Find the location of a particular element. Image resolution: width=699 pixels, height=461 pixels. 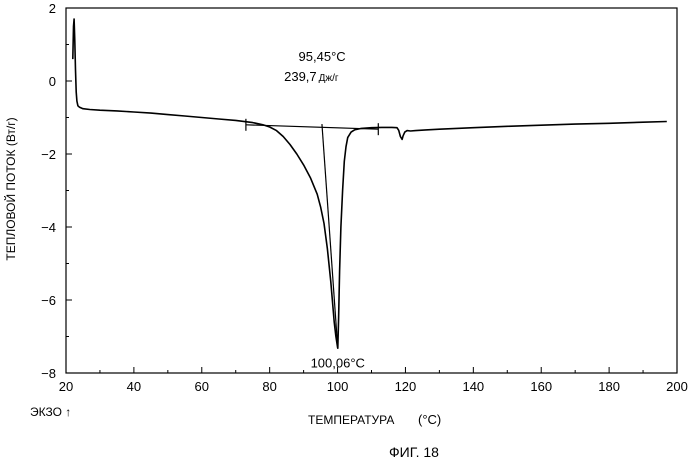

x-tick-label: 200 is located at coordinates (677, 386).